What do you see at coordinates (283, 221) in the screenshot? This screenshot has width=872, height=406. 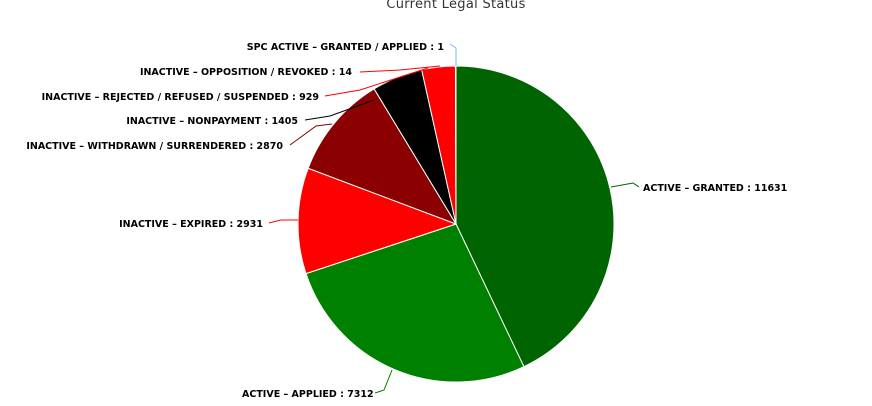 I see `connector-inactive-expired` at bounding box center [283, 221].